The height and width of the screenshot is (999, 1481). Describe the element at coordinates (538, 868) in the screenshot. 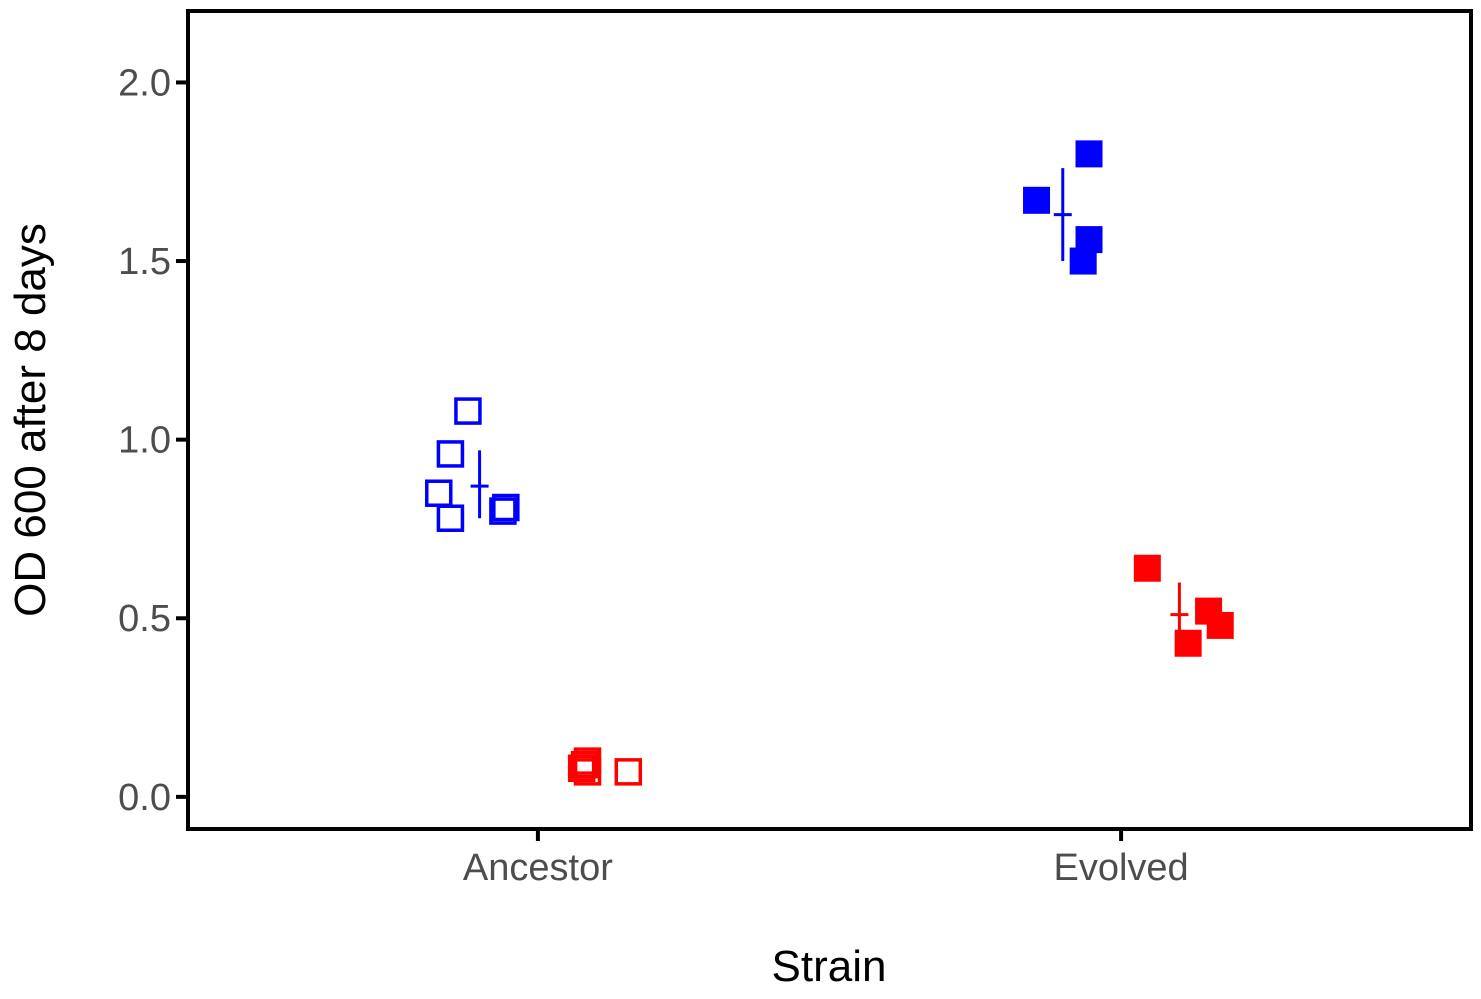

I see `x-tick-label: Ancestor` at that location.